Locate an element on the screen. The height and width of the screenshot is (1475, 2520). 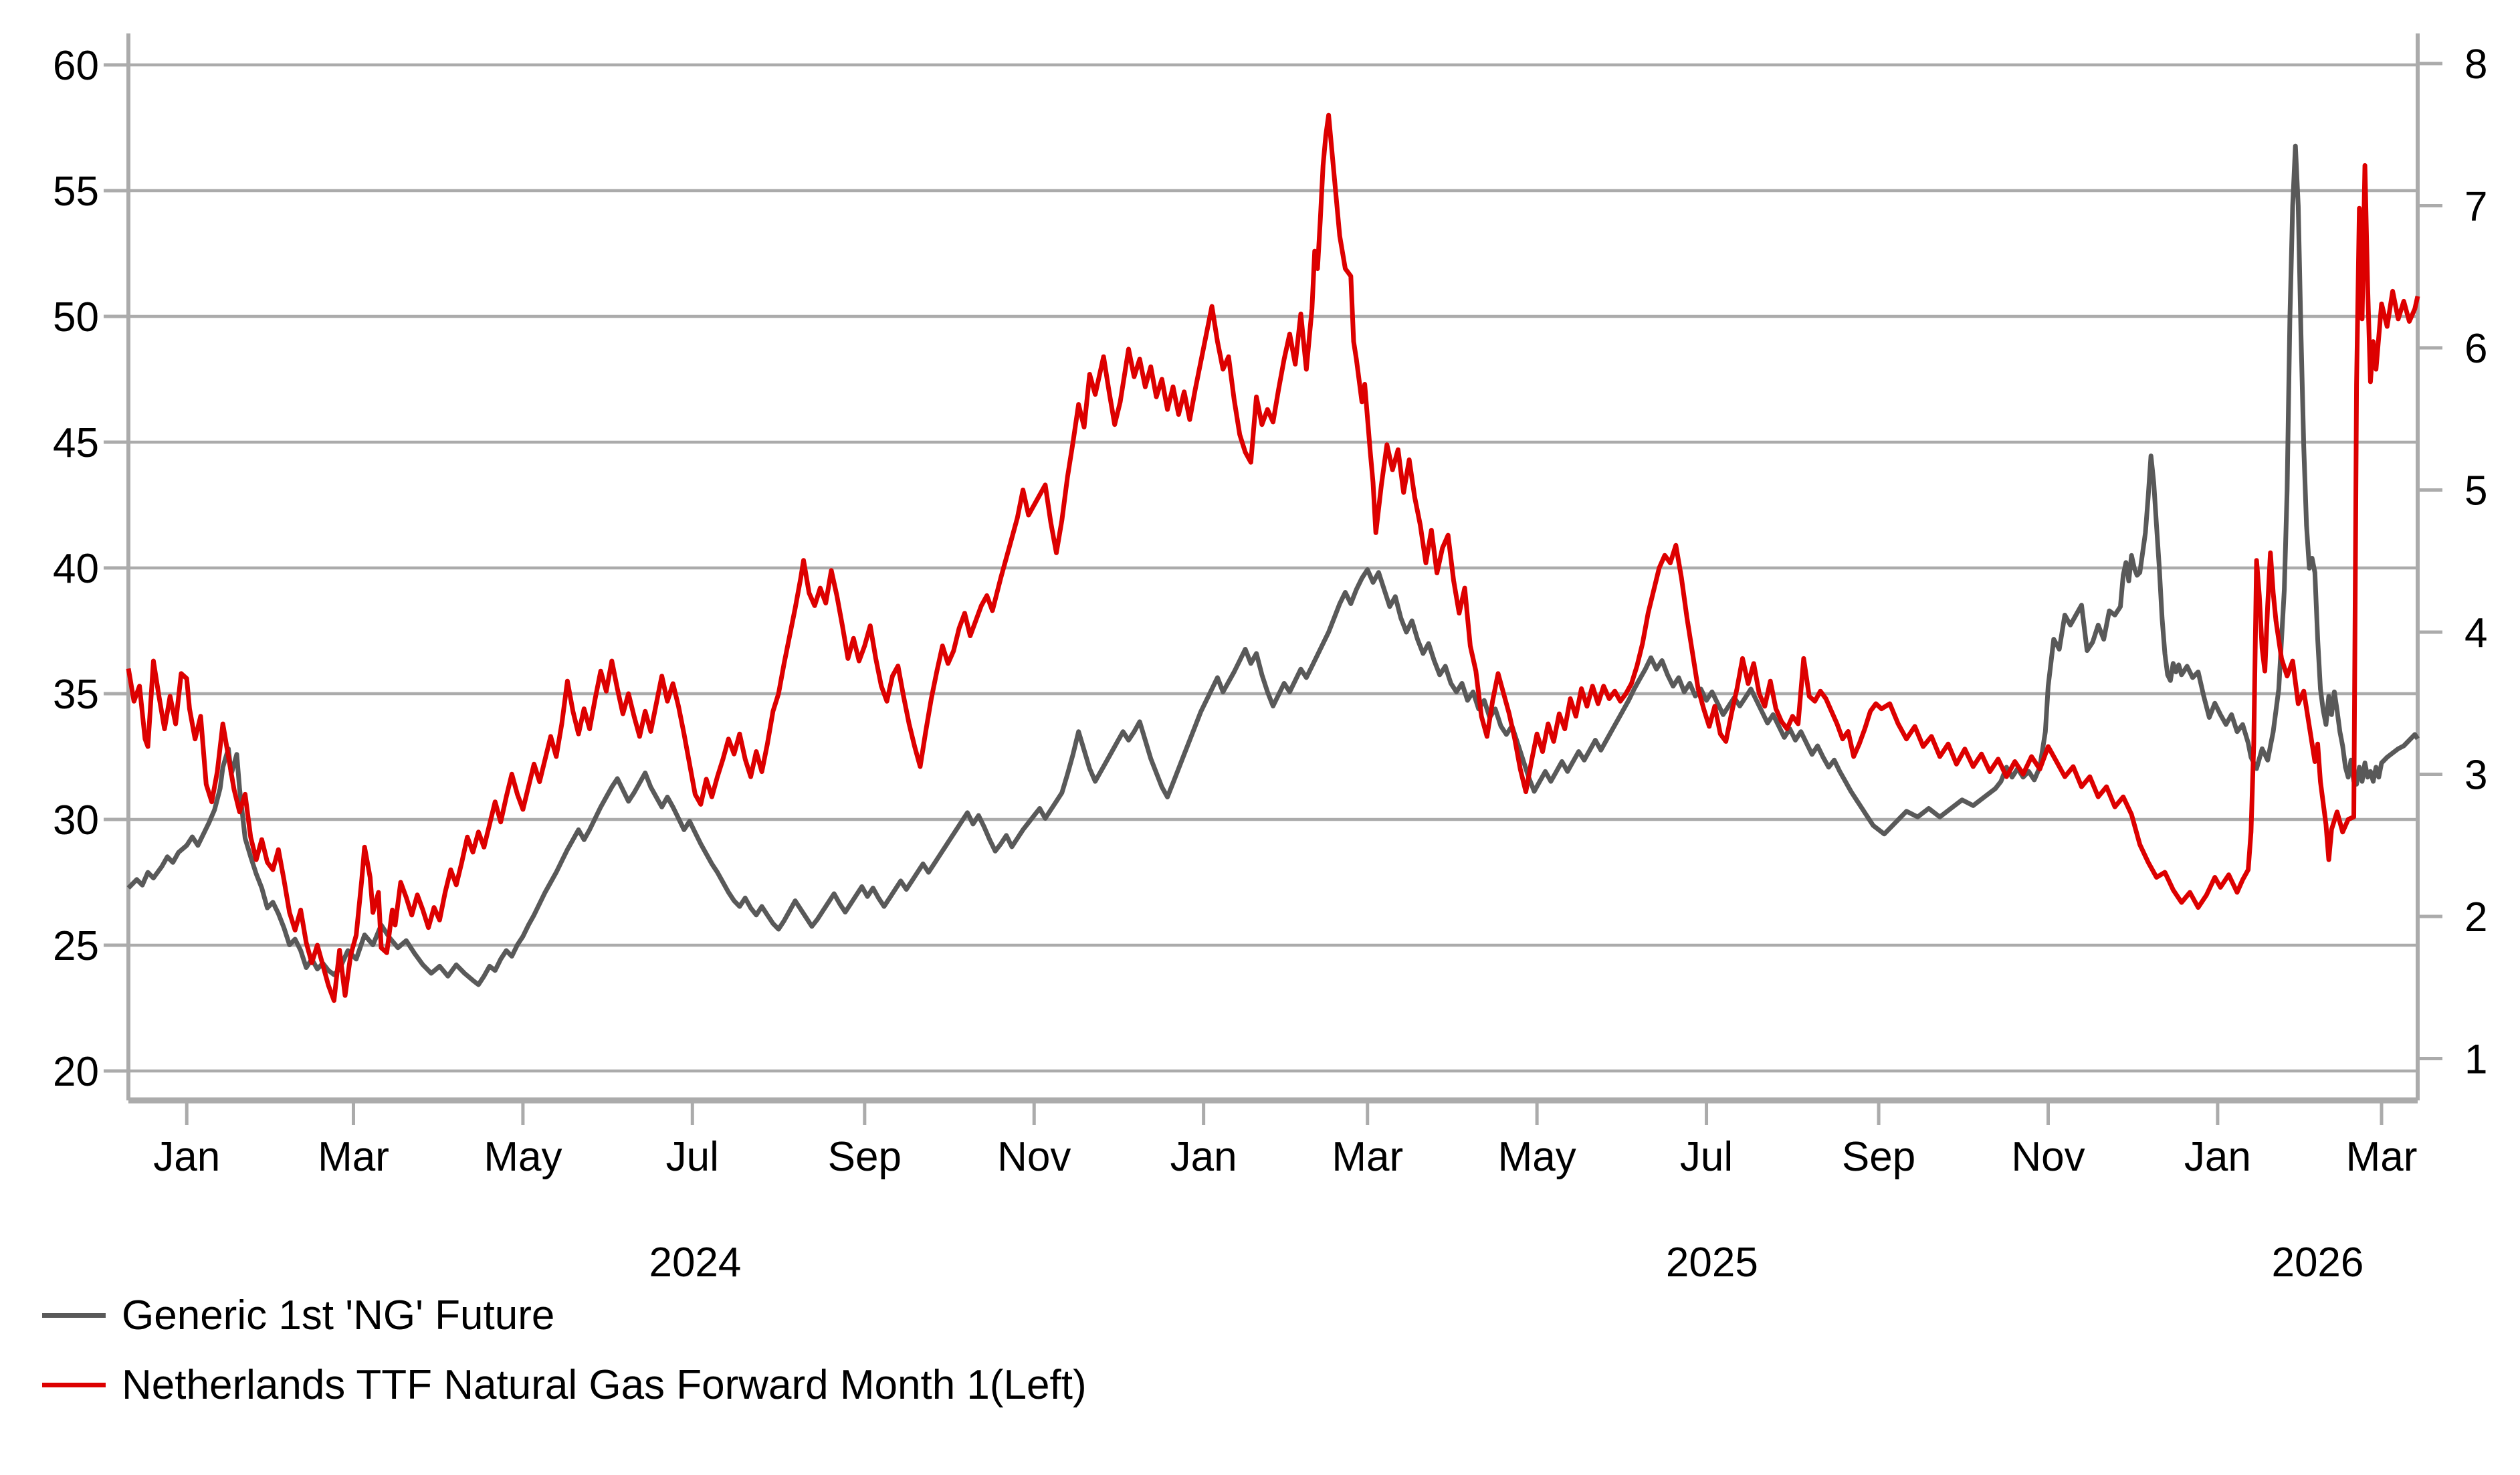
month-label-2: May is located at coordinates (523, 1157).